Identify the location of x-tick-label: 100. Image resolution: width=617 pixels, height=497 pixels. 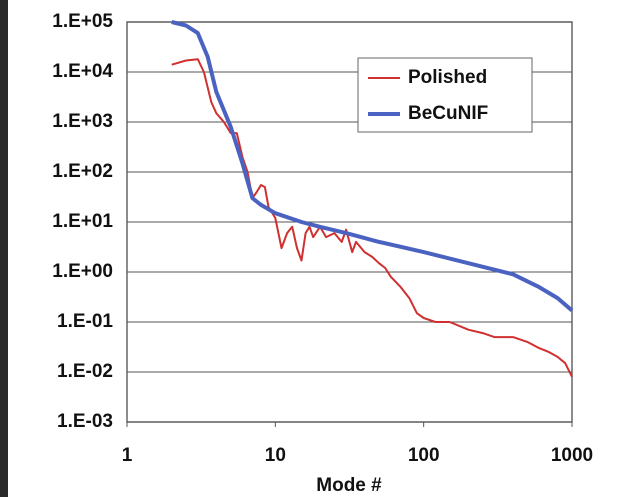
(424, 455).